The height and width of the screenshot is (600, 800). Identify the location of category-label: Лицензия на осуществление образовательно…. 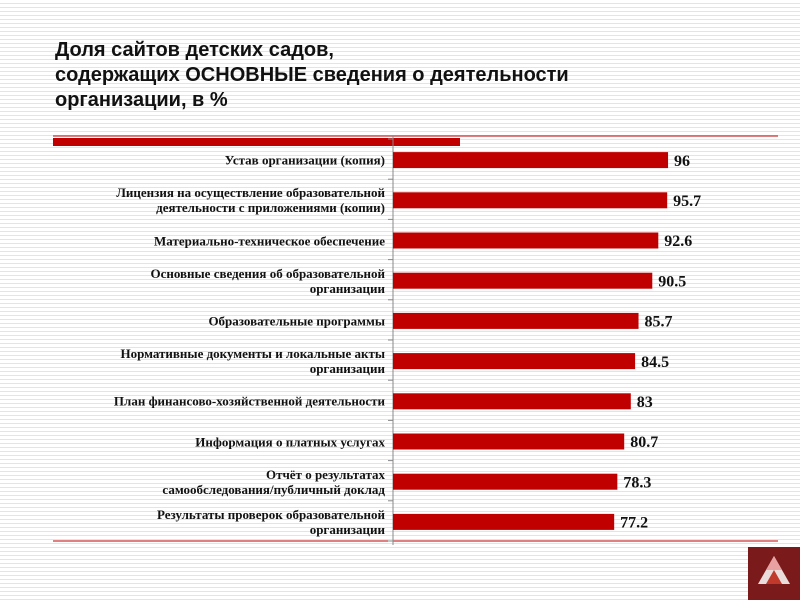
(250, 200).